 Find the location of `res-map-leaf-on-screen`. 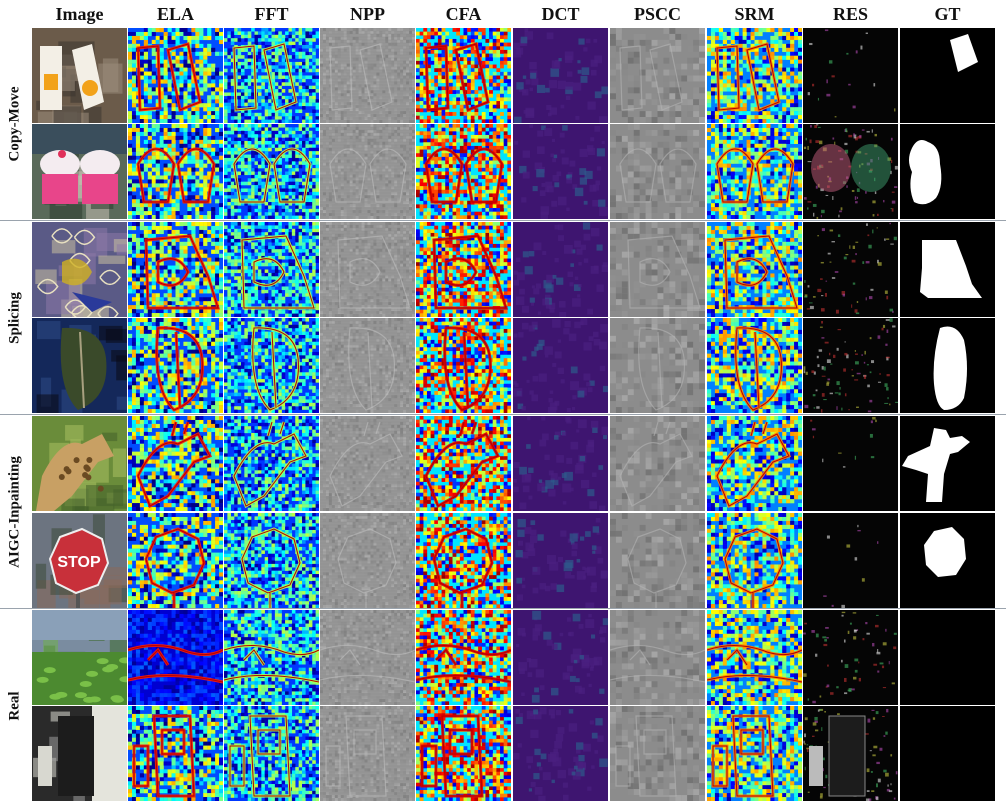

res-map-leaf-on-screen is located at coordinates (850, 365).